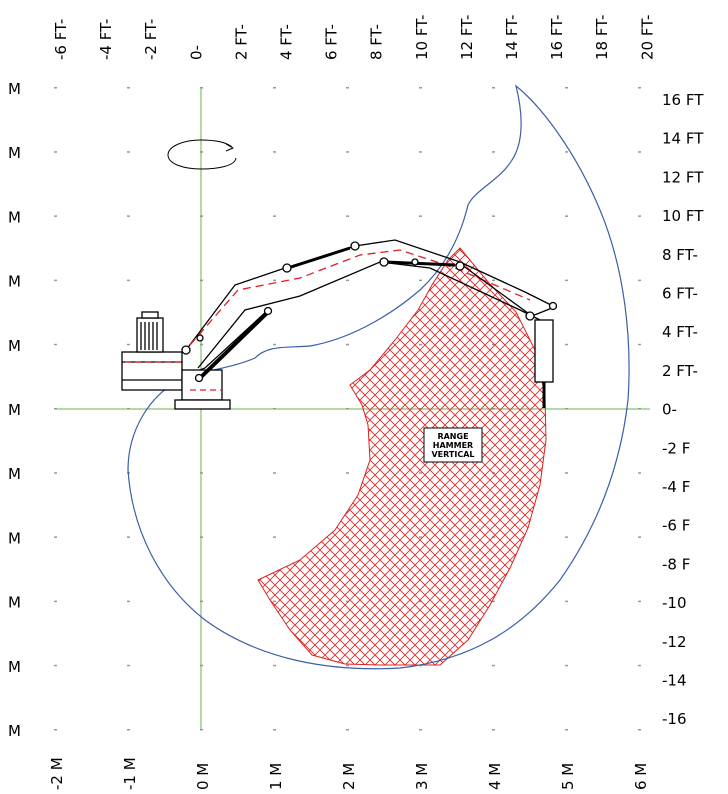  What do you see at coordinates (512, 37) in the screenshot?
I see `top-ft-label: 14 FT-` at bounding box center [512, 37].